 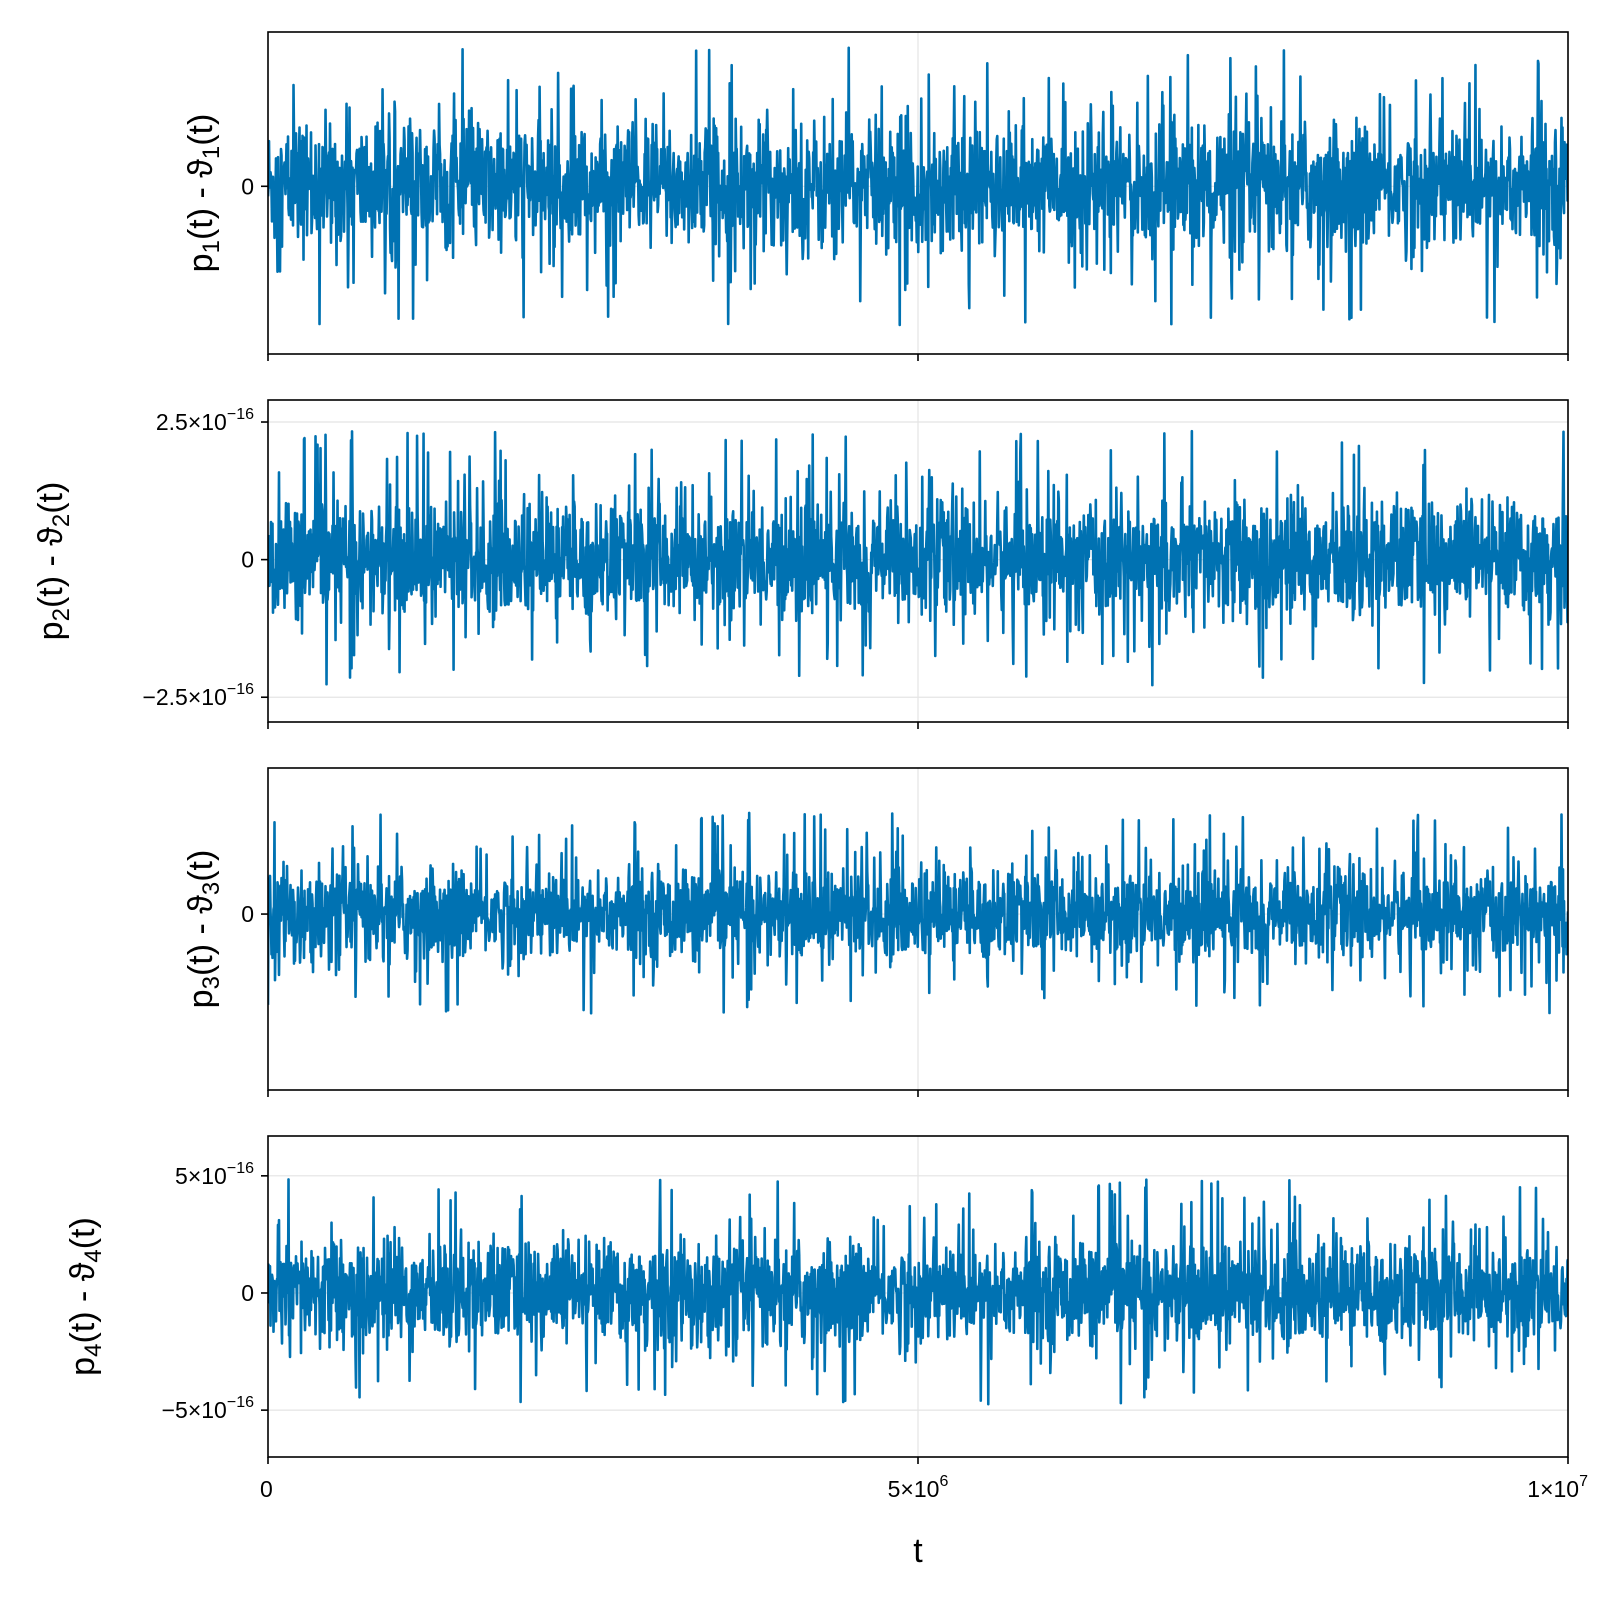 I want to click on y-axis-title-4: p4(t) - ϑ4(t), so click(x=85, y=1296).